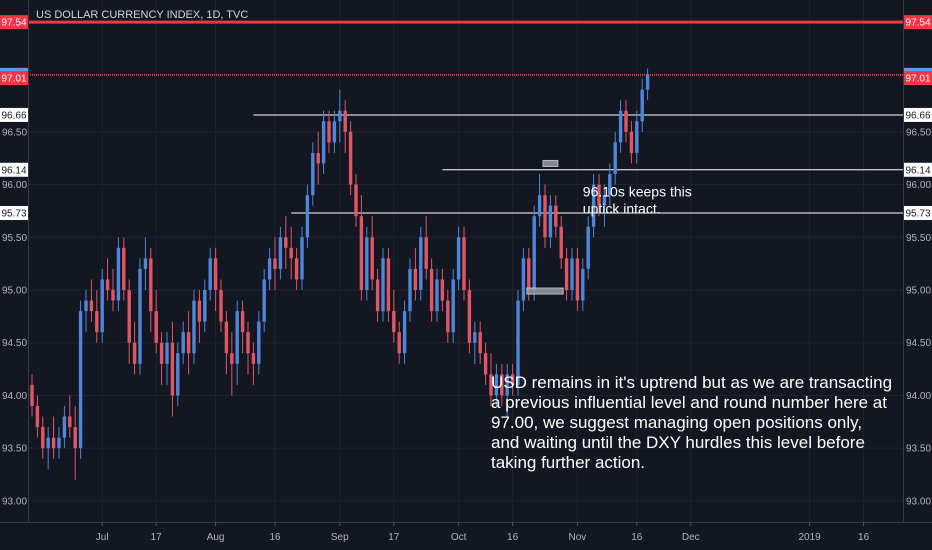 The image size is (932, 550). I want to click on price-badge-left, so click(14, 114).